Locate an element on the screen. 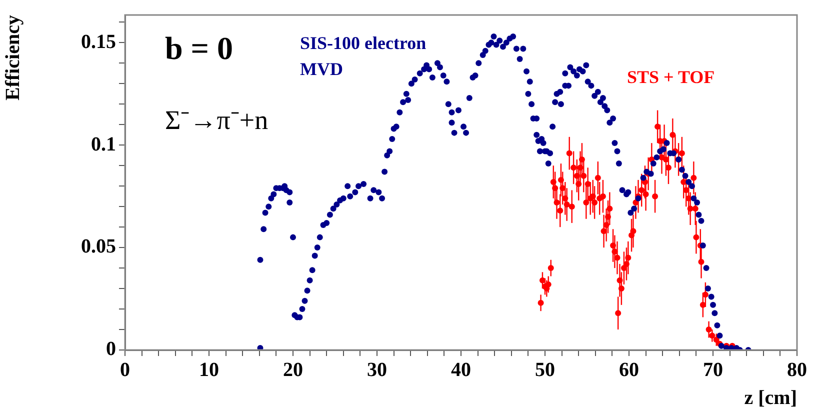 The height and width of the screenshot is (413, 815). annotation: b = 0 is located at coordinates (199, 48).